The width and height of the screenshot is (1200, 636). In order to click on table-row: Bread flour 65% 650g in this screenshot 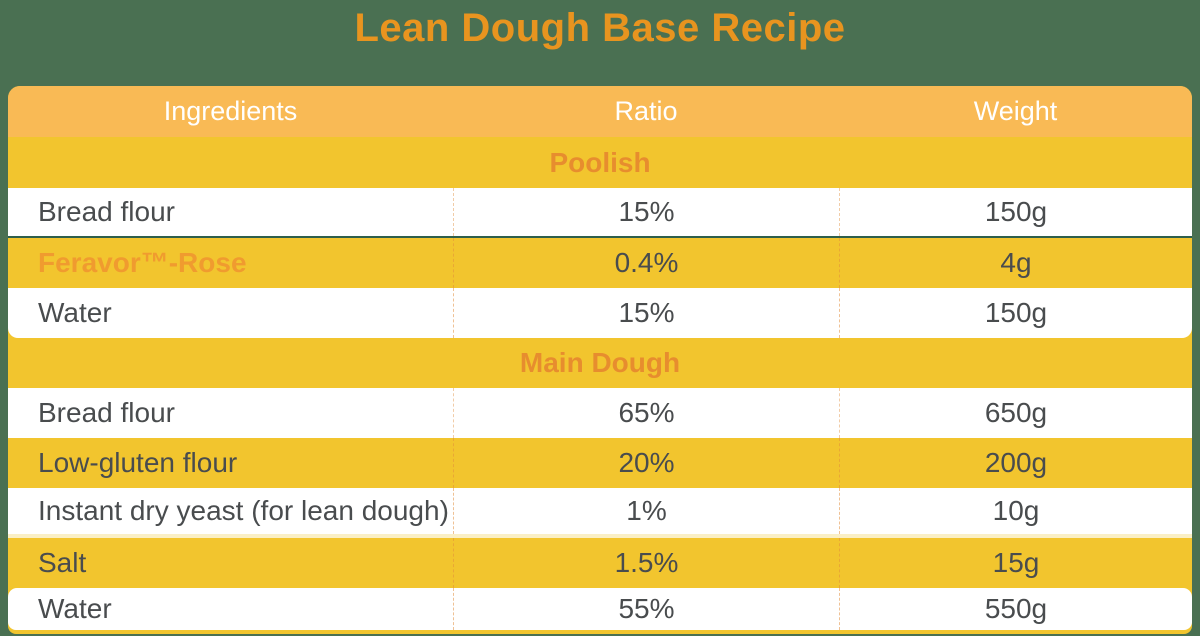, I will do `click(600, 413)`.